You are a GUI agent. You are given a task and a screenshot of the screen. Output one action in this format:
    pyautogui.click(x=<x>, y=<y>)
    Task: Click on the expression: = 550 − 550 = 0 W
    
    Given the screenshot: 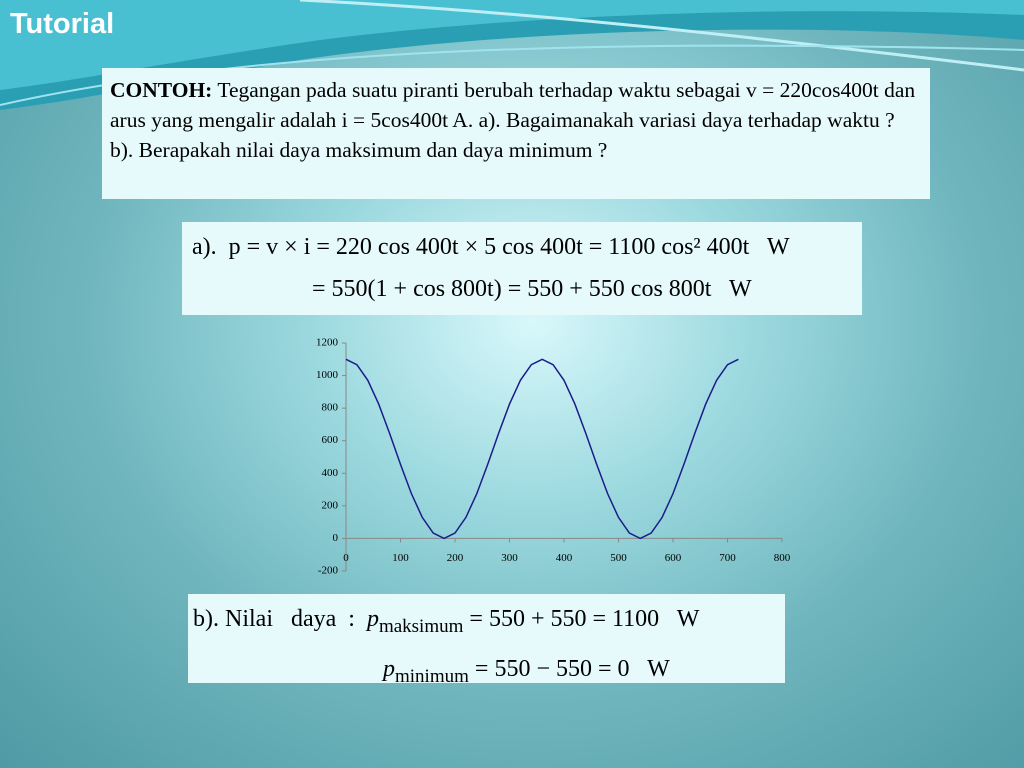 What is the action you would take?
    pyautogui.click(x=572, y=669)
    